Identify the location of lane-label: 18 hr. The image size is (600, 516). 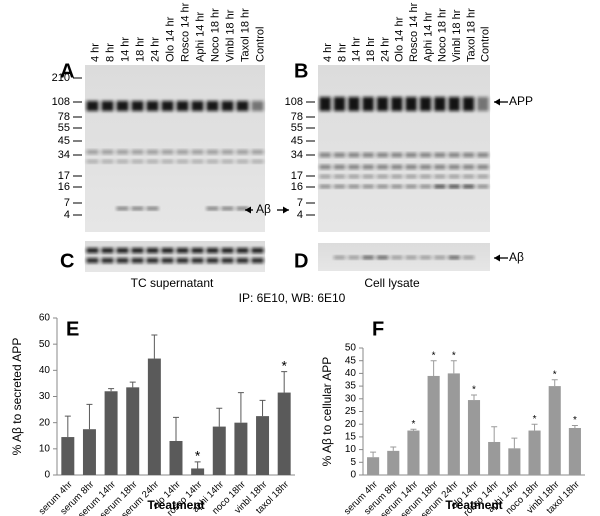
(140, 49).